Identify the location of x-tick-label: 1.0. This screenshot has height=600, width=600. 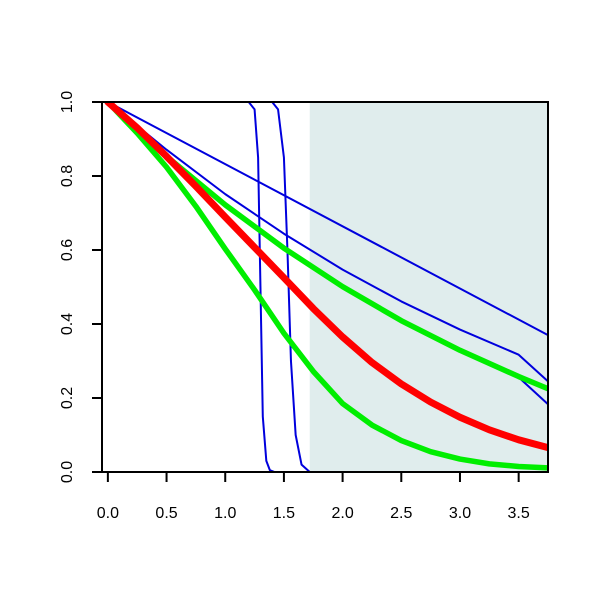
(225, 513).